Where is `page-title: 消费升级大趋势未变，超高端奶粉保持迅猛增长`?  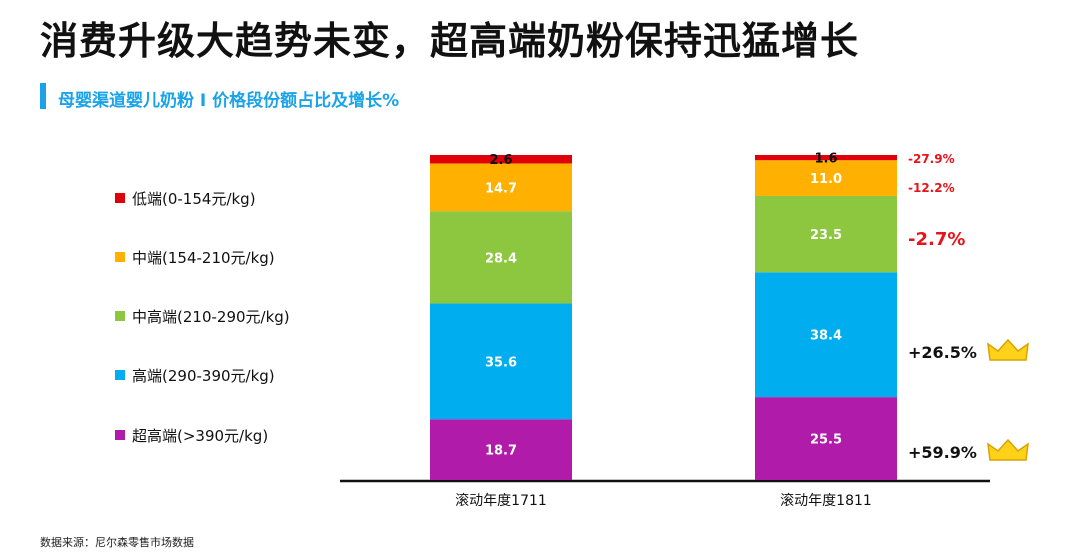
page-title: 消费升级大趋势未变，超高端奶粉保持迅猛增长 is located at coordinates (450, 41).